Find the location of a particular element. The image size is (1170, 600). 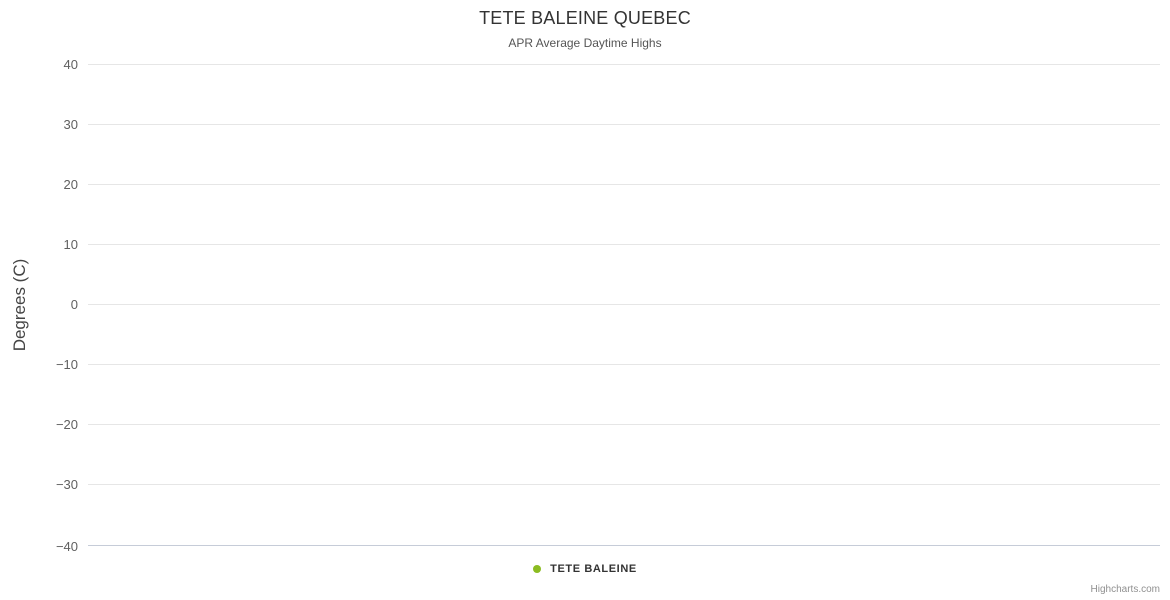

y-tick-label: 40 is located at coordinates (70, 64).